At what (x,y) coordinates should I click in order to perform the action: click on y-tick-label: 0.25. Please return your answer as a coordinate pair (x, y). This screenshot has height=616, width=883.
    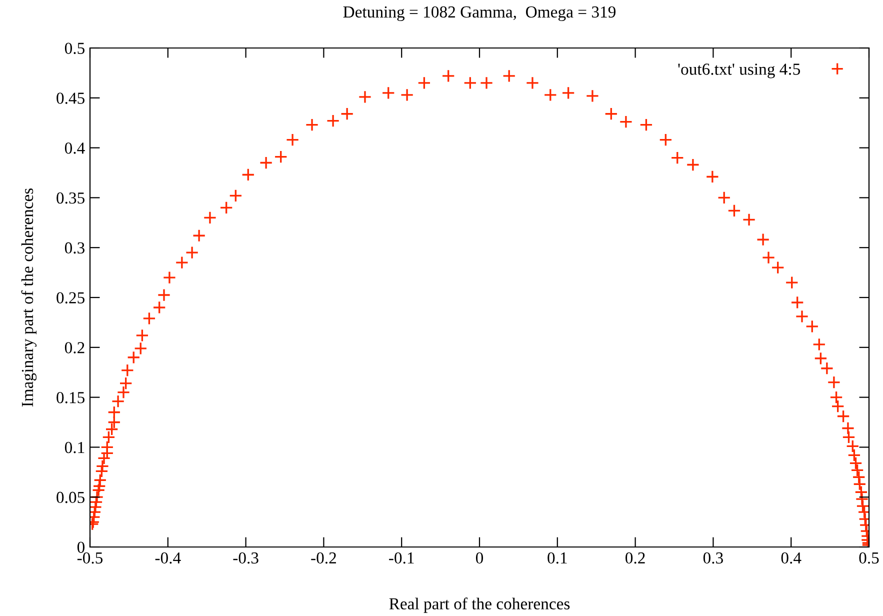
    Looking at the image, I should click on (70, 298).